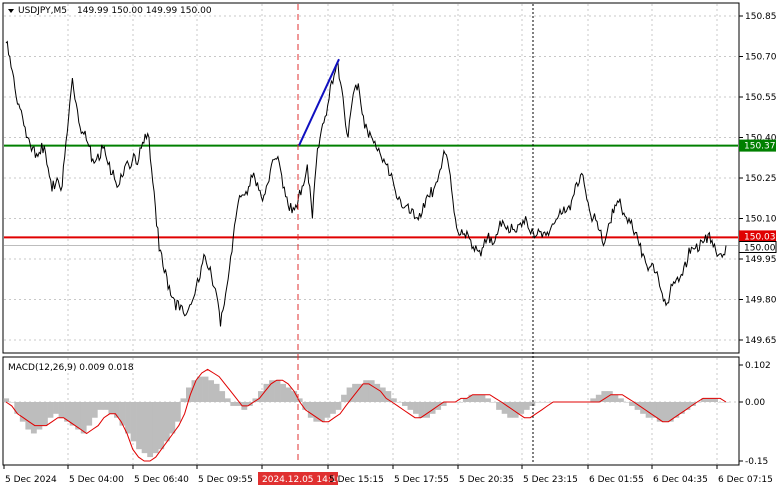 The image size is (781, 489). I want to click on blue-trendline, so click(319, 102).